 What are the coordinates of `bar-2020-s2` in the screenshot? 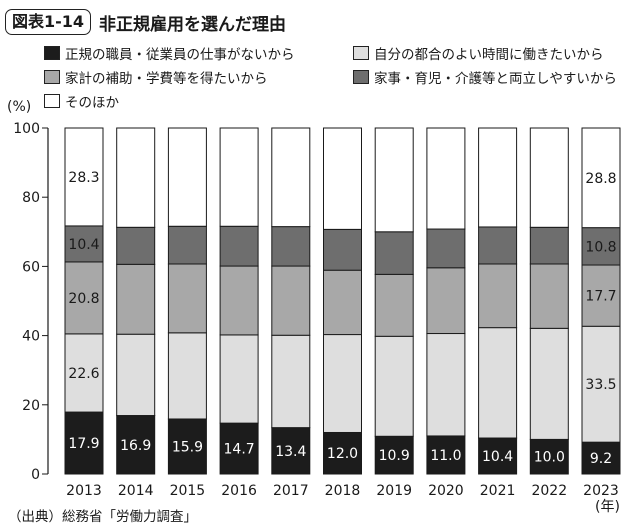 It's located at (446, 385).